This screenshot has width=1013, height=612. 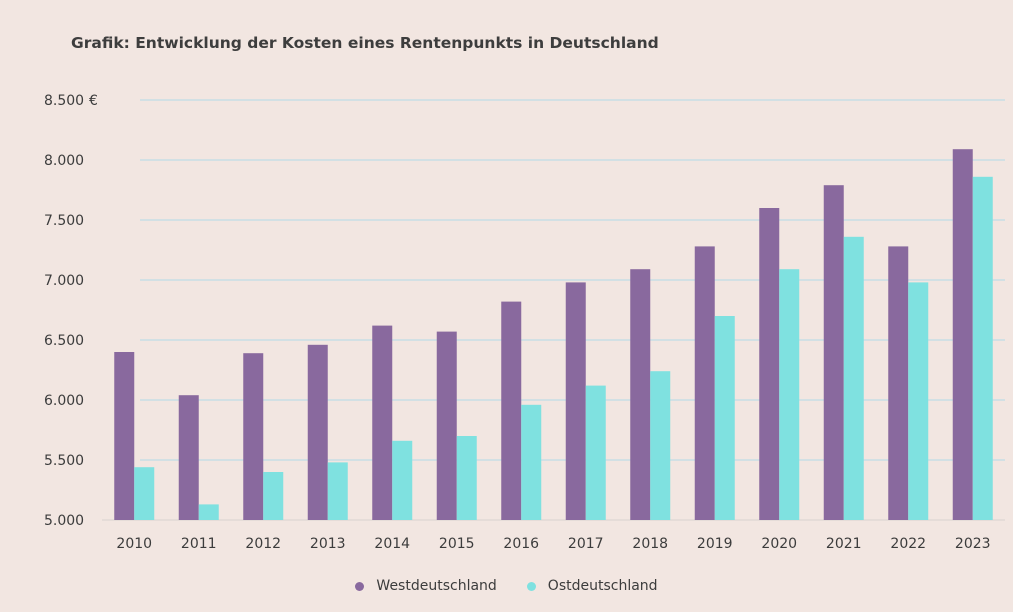 What do you see at coordinates (640, 394) in the screenshot?
I see `bar-west-2018` at bounding box center [640, 394].